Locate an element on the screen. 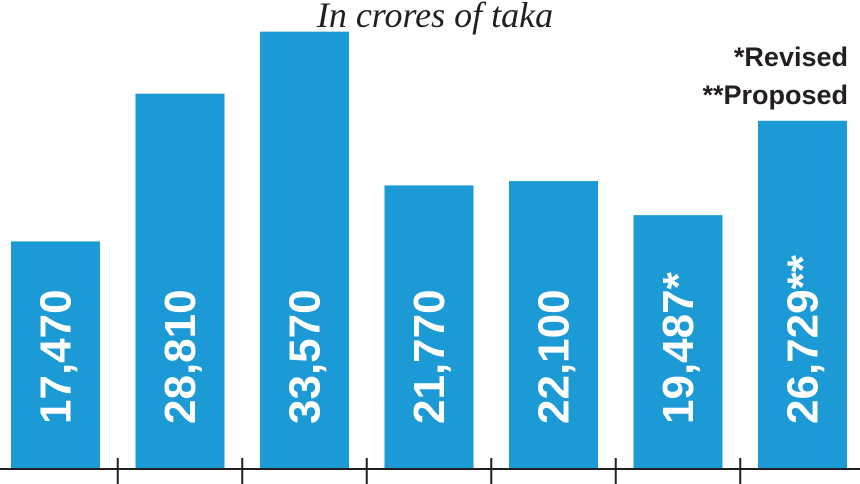 The image size is (860, 484). bar-label-3: 33,570 is located at coordinates (305, 356).